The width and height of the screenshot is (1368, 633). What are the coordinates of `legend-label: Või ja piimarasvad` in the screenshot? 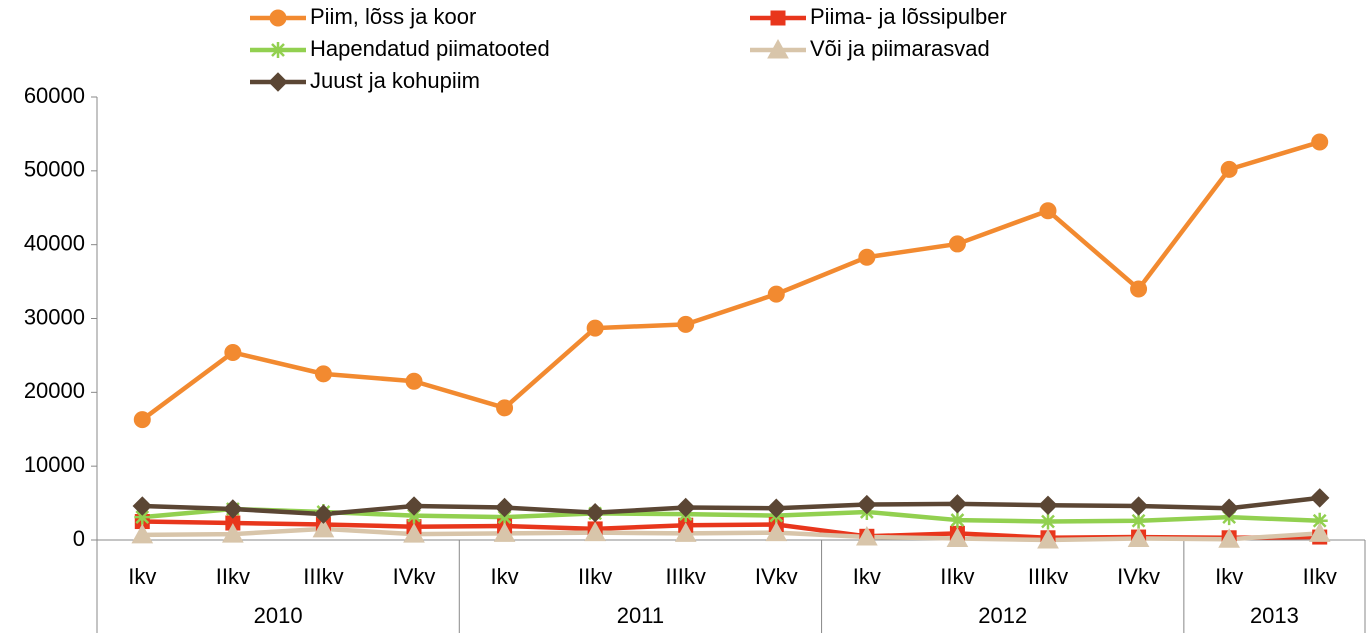 It's located at (900, 48).